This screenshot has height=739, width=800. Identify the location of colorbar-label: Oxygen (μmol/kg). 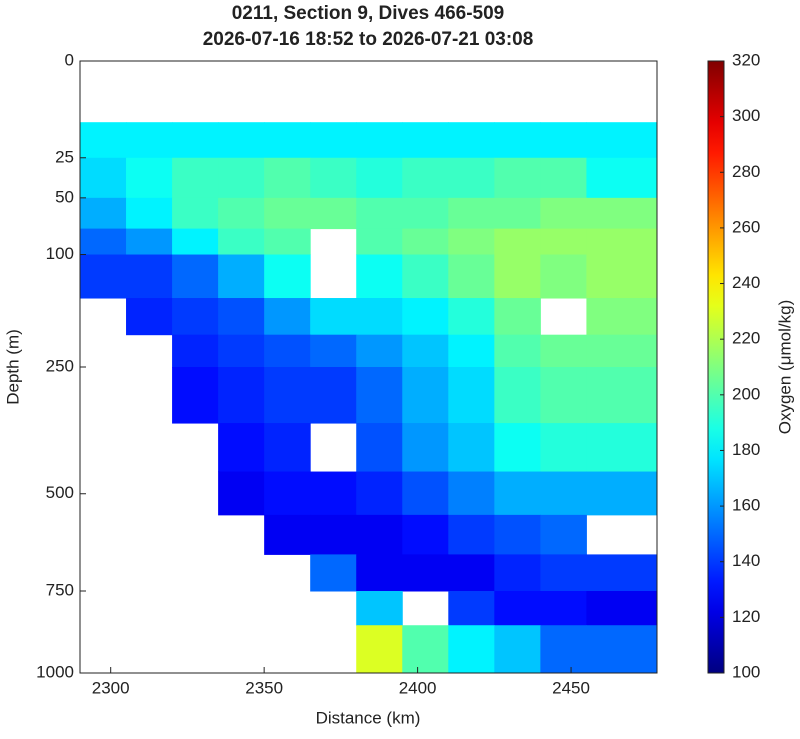
(784, 367).